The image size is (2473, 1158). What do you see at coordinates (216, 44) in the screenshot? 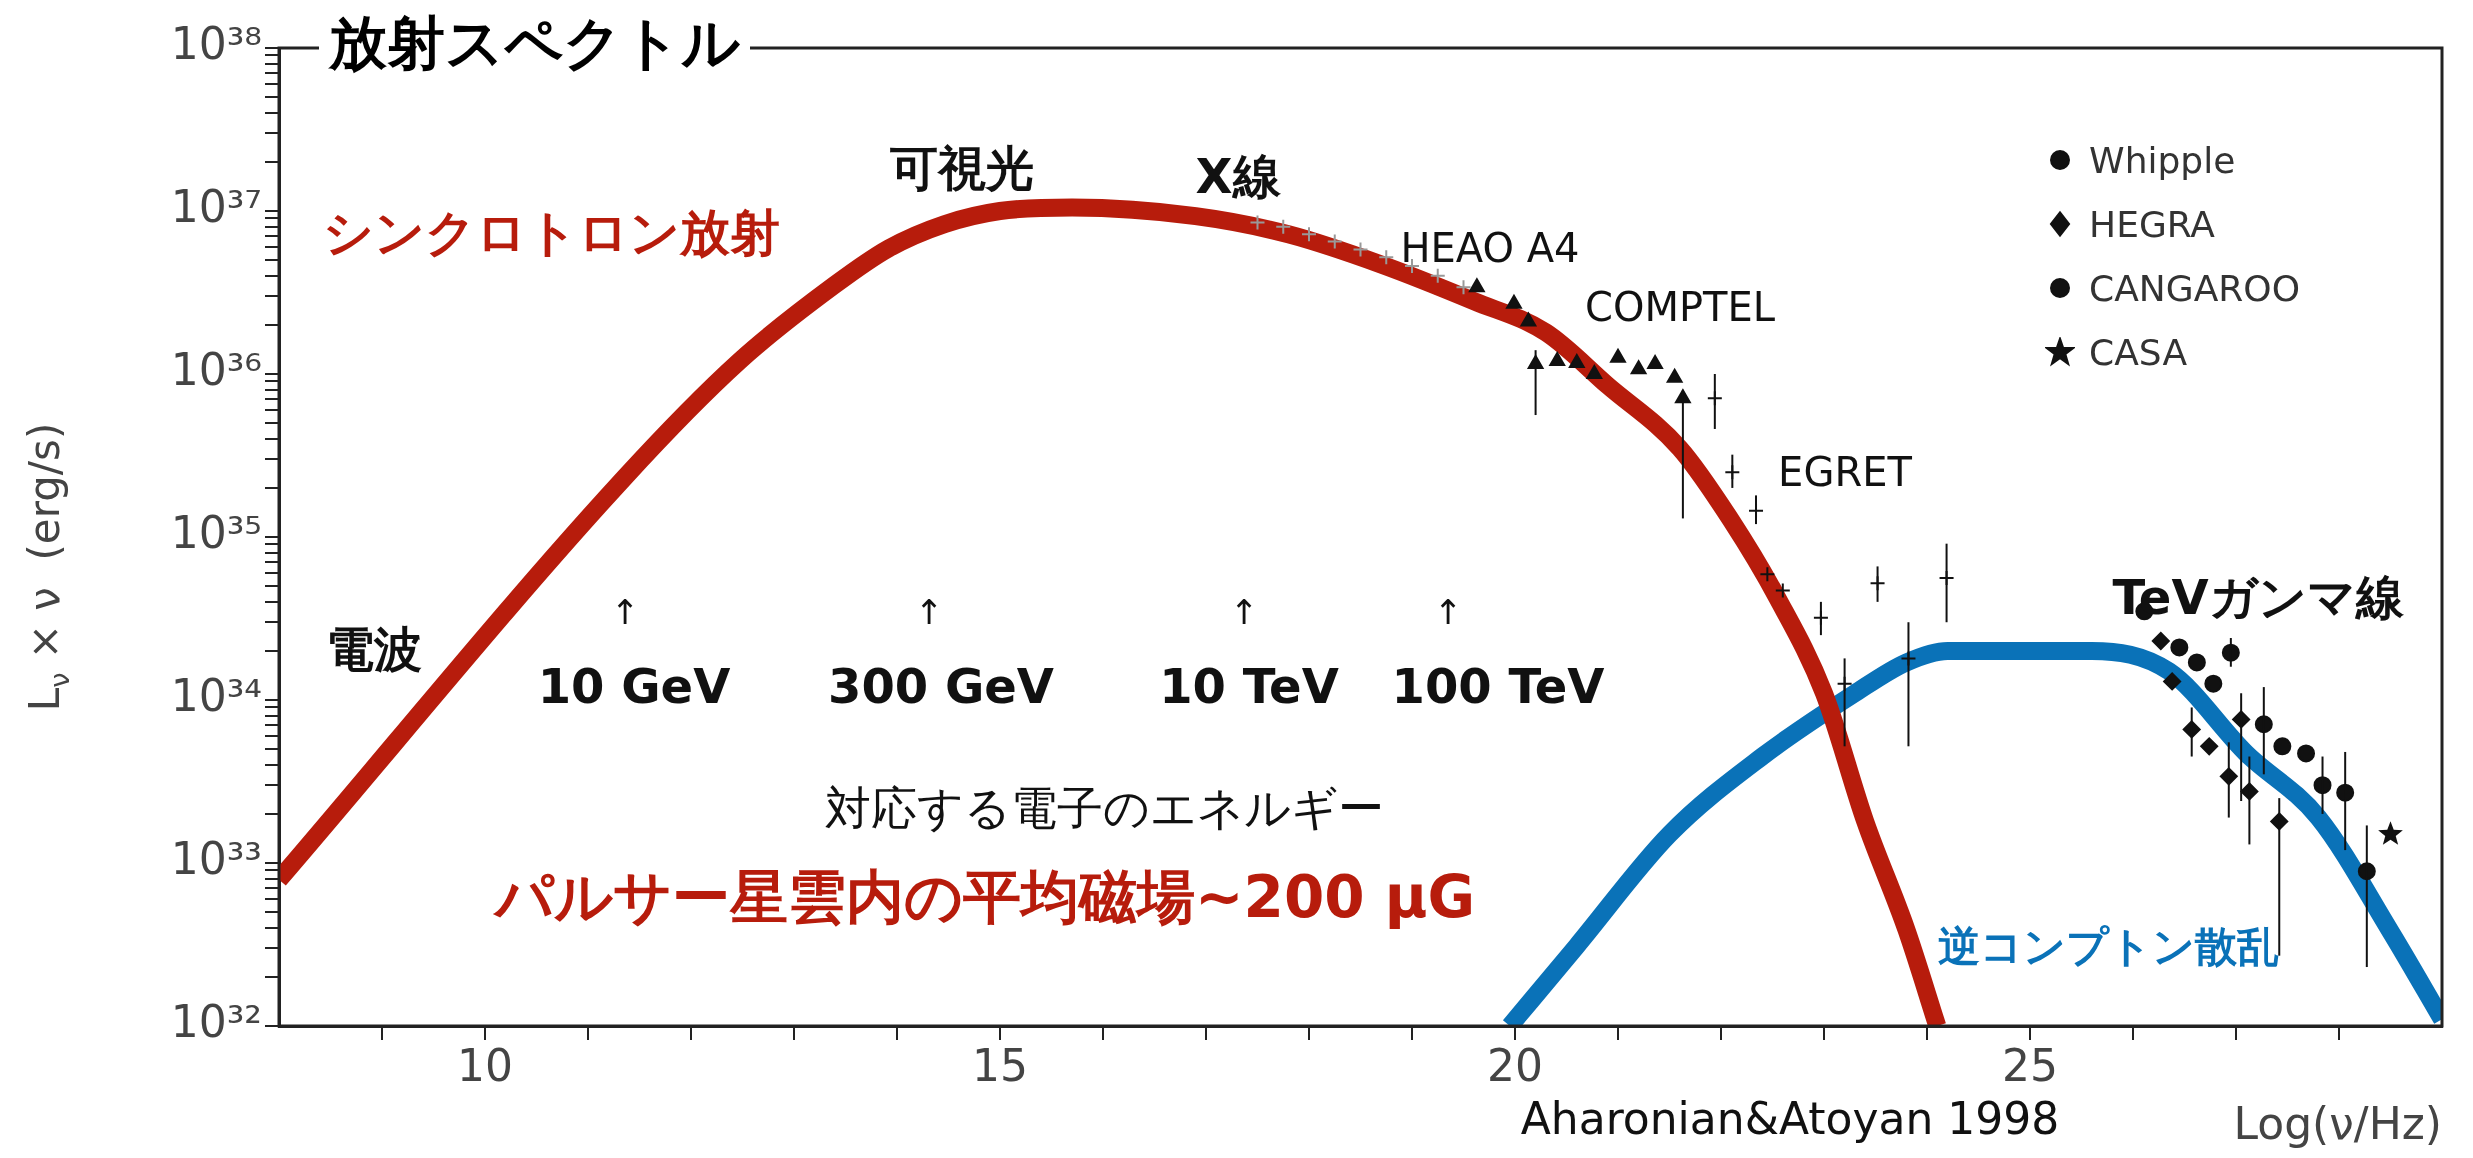
I see `y-tick-label: 10³⁸` at bounding box center [216, 44].